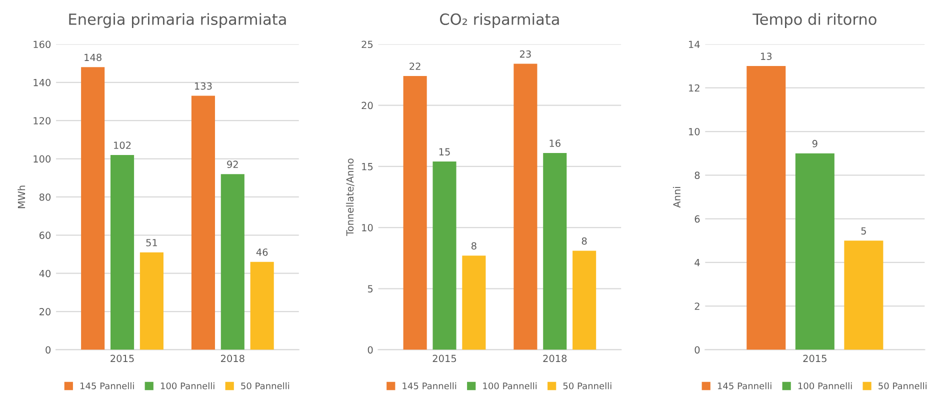 The width and height of the screenshot is (934, 402). I want to click on y-tick-label: 4, so click(697, 262).